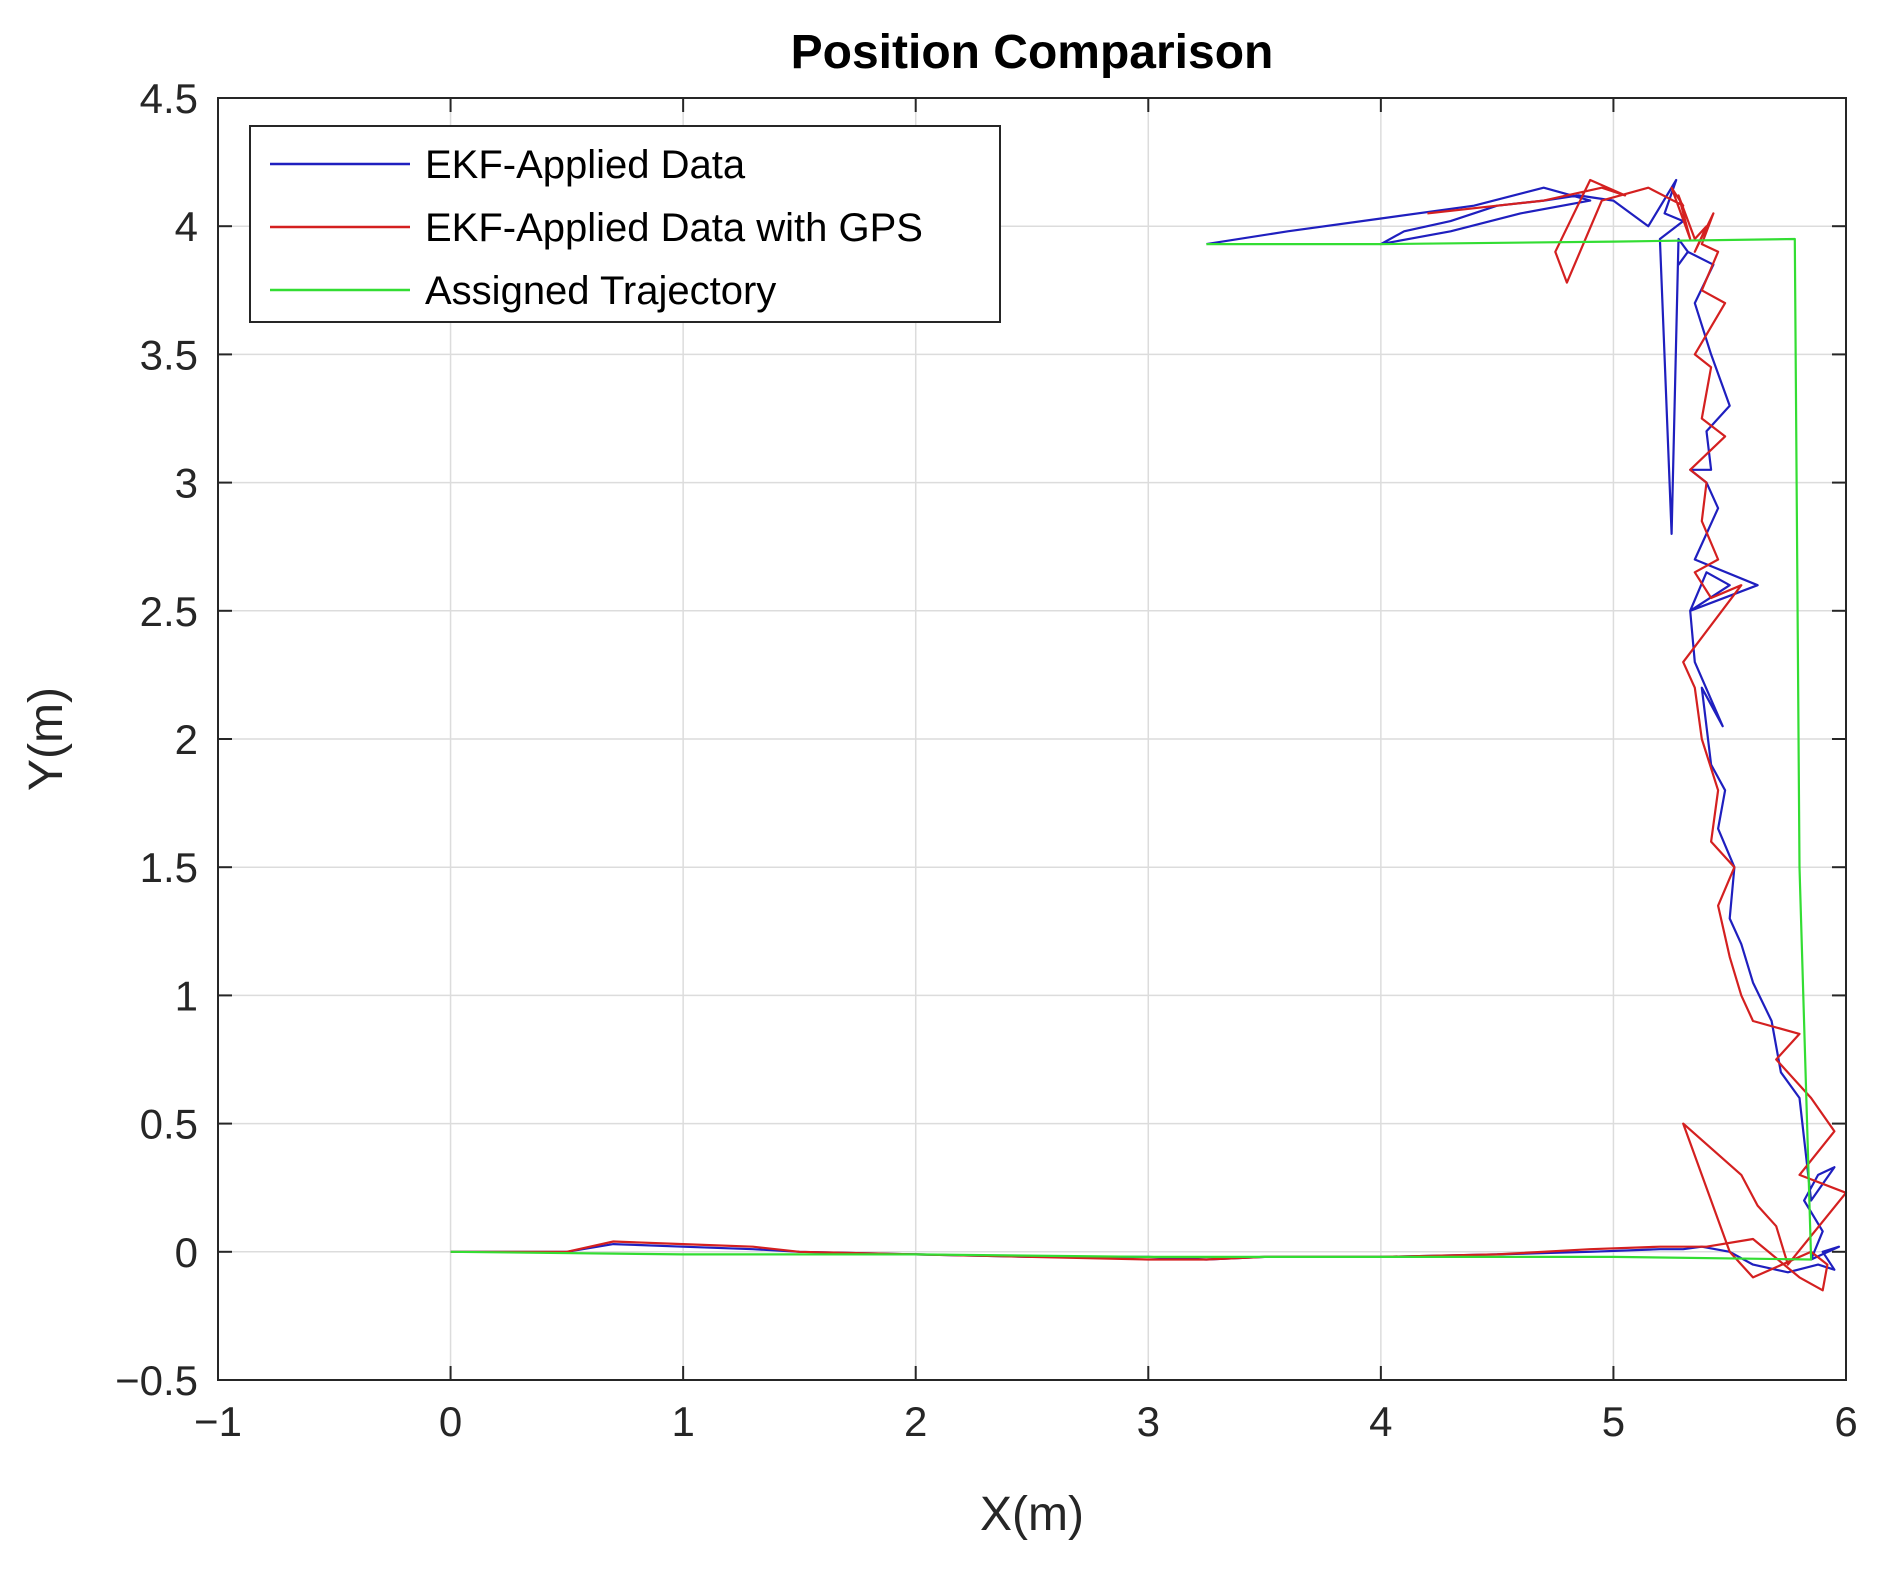 The height and width of the screenshot is (1571, 1884). I want to click on y-tick-label: 2.5, so click(169, 611).